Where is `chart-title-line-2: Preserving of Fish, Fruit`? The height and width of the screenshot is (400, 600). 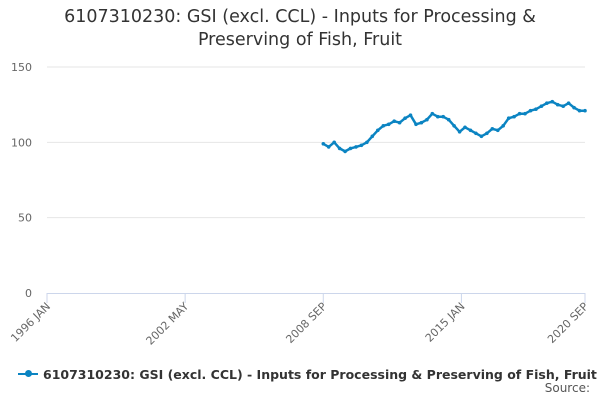 chart-title-line-2: Preserving of Fish, Fruit is located at coordinates (300, 40).